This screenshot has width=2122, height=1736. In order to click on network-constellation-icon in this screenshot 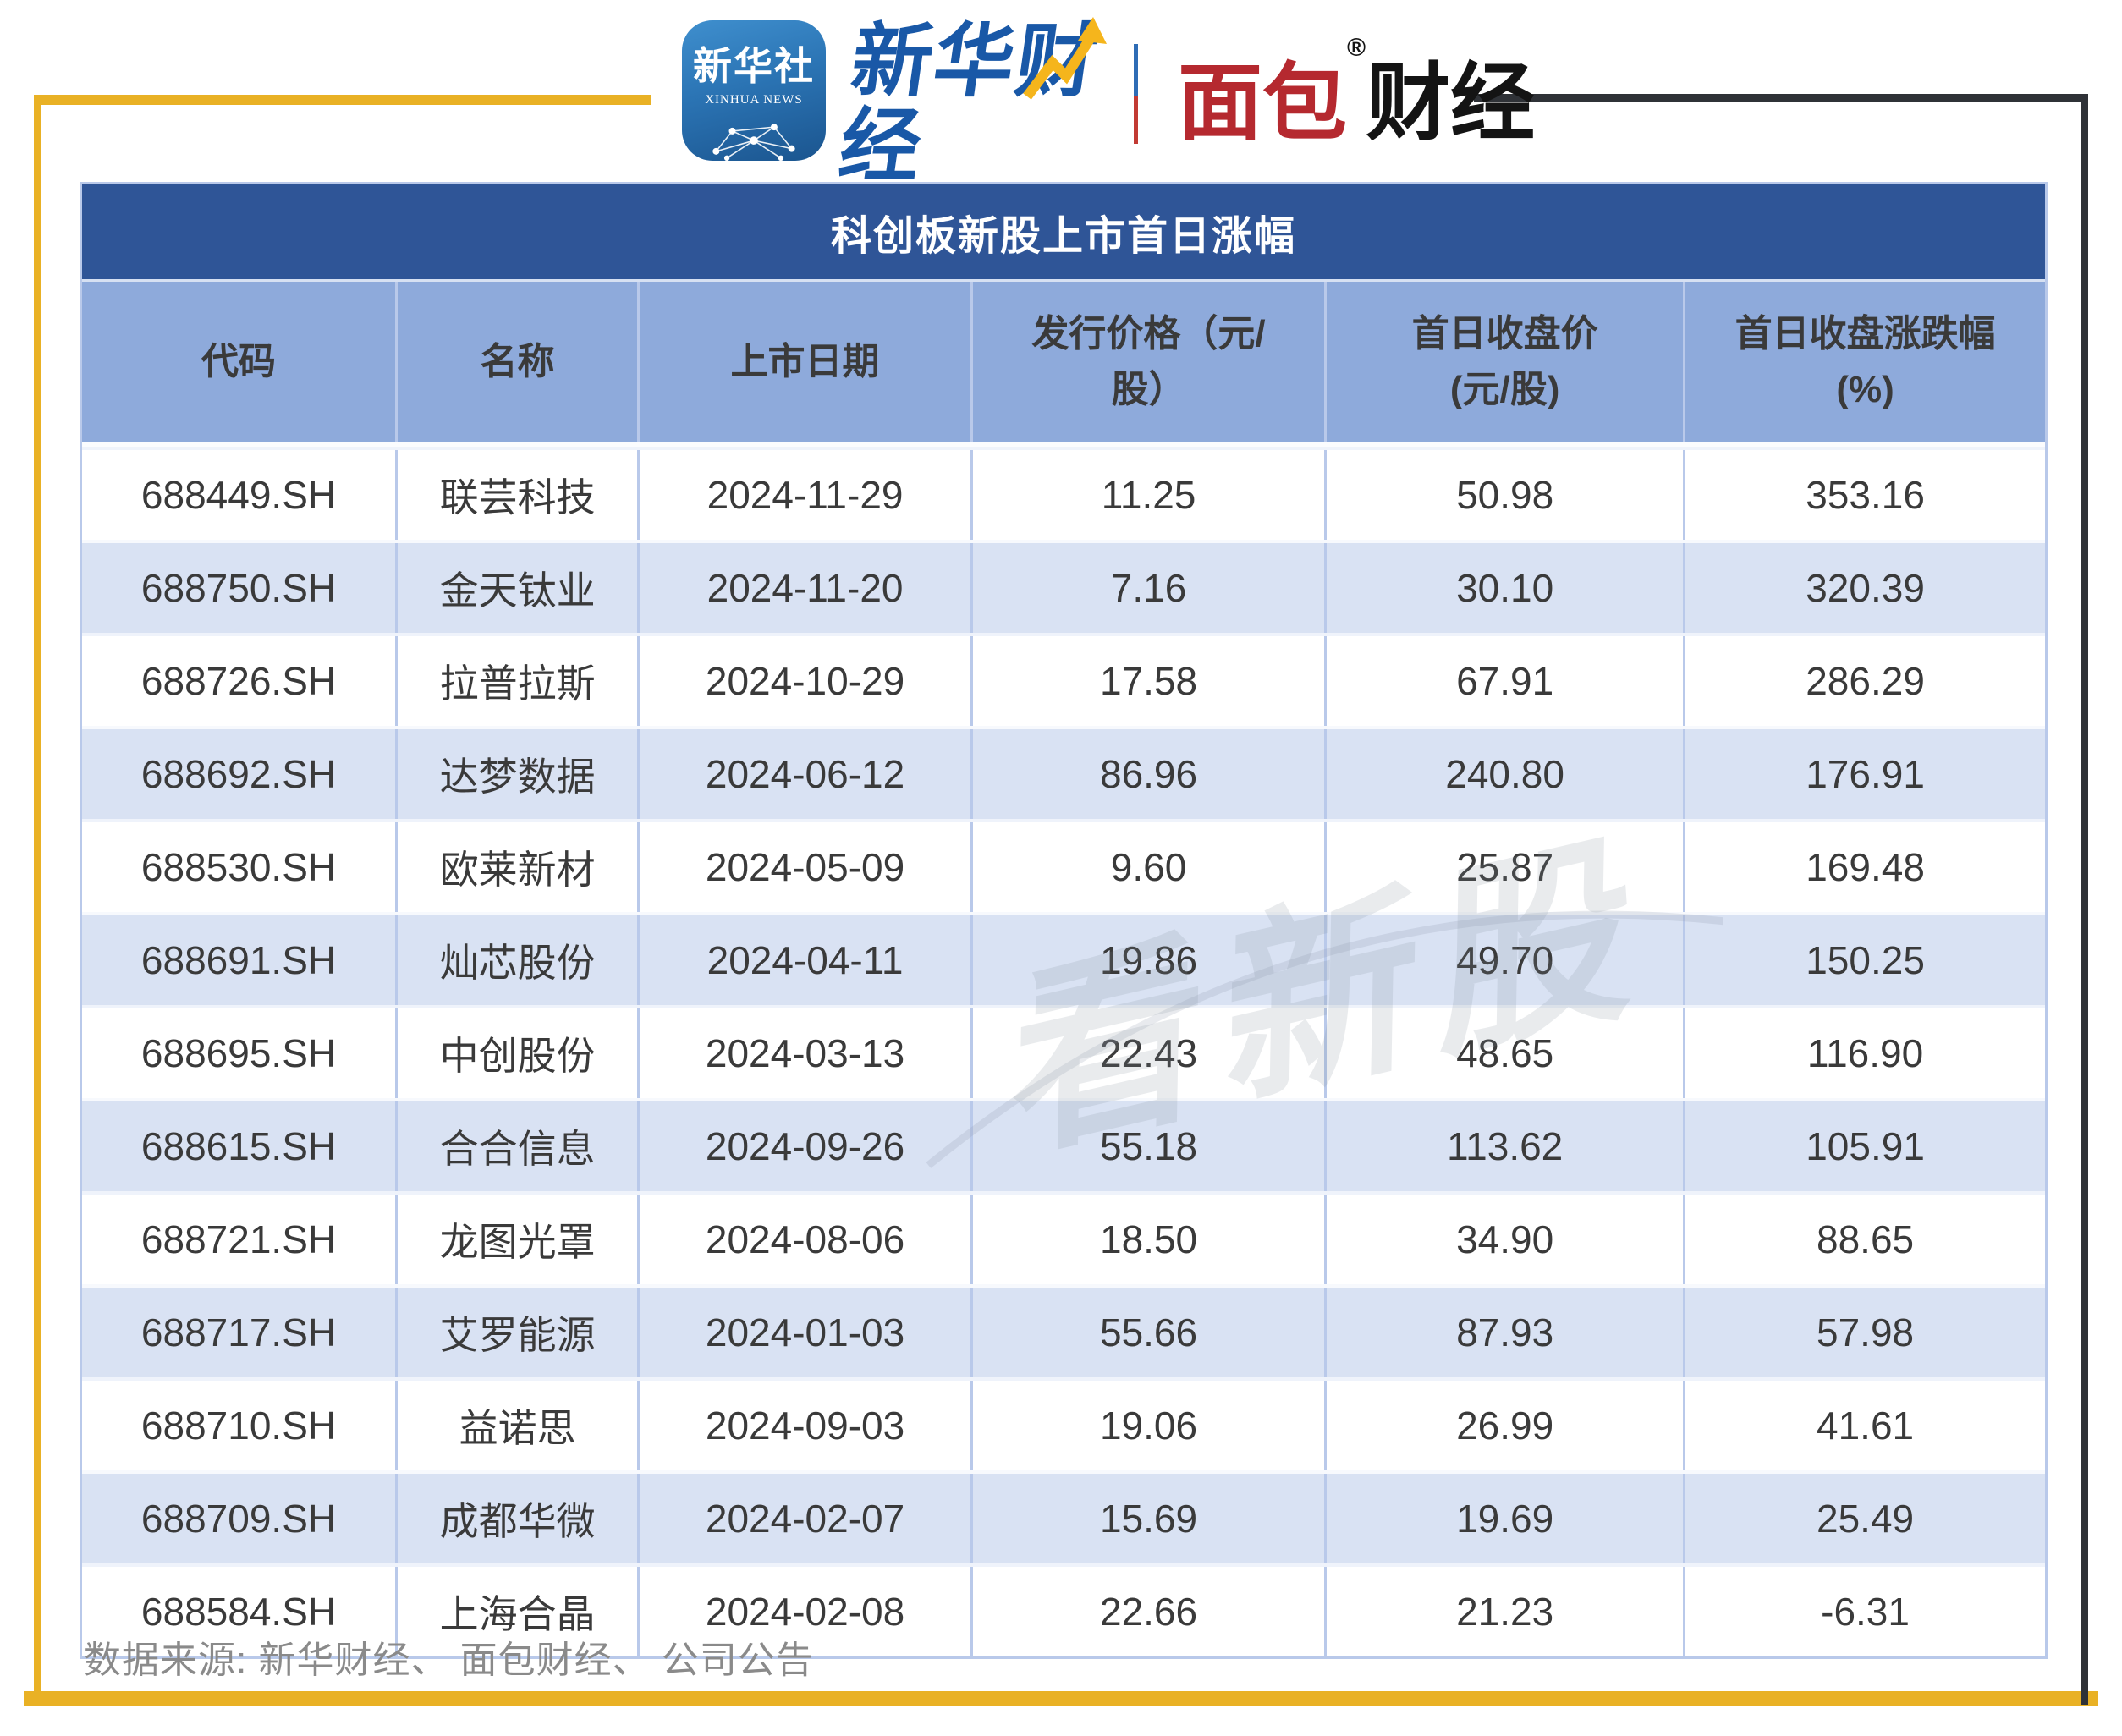, I will do `click(753, 142)`.